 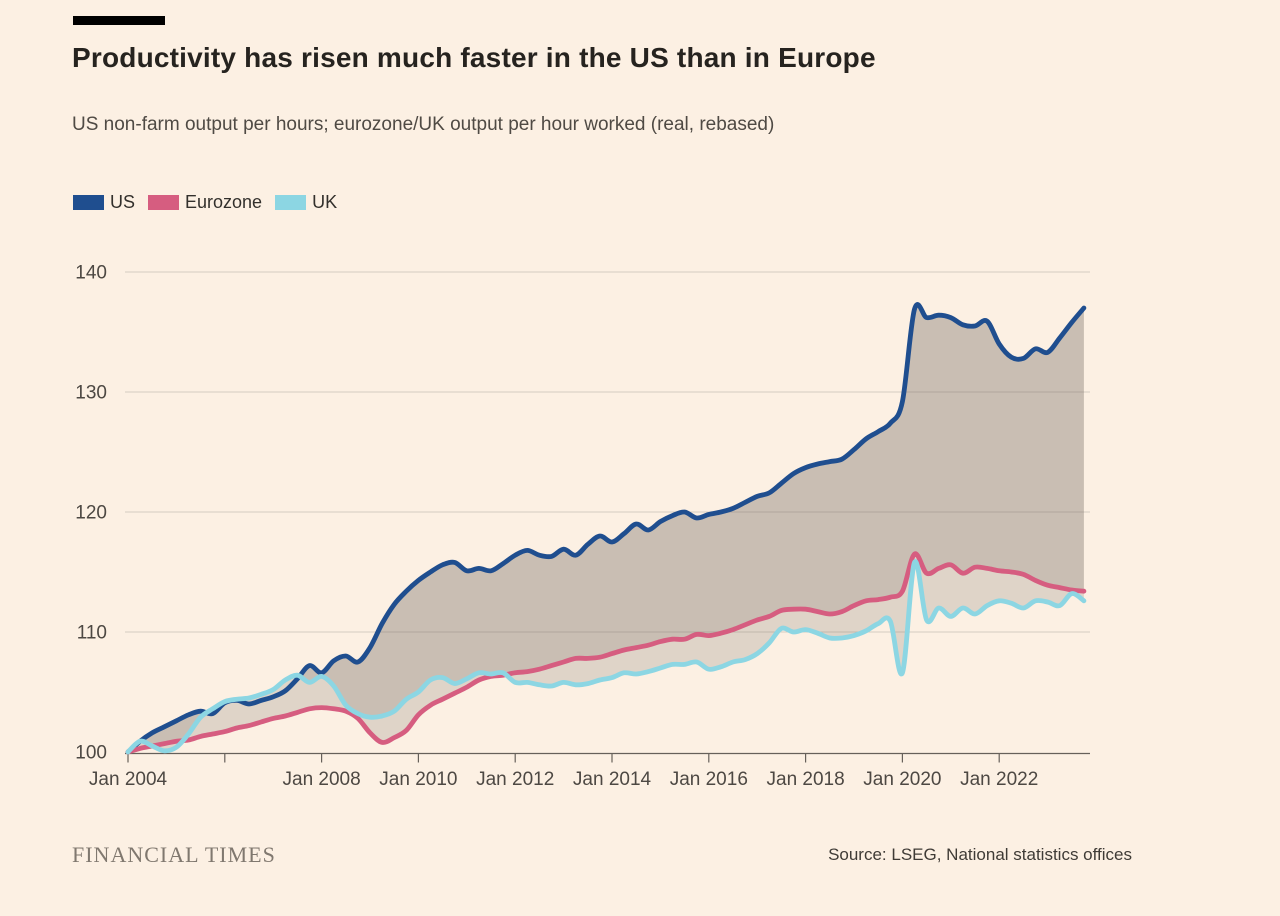 What do you see at coordinates (291, 202) in the screenshot?
I see `legend-swatch-uk` at bounding box center [291, 202].